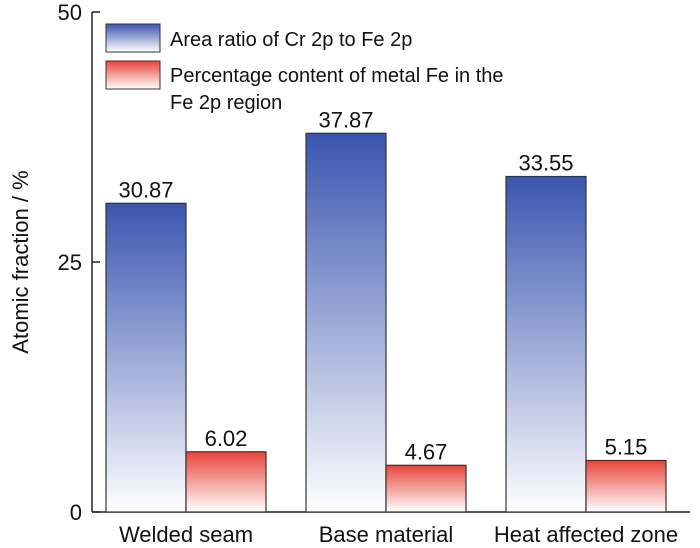 This screenshot has height=548, width=700. I want to click on data-label: 6.02, so click(226, 438).